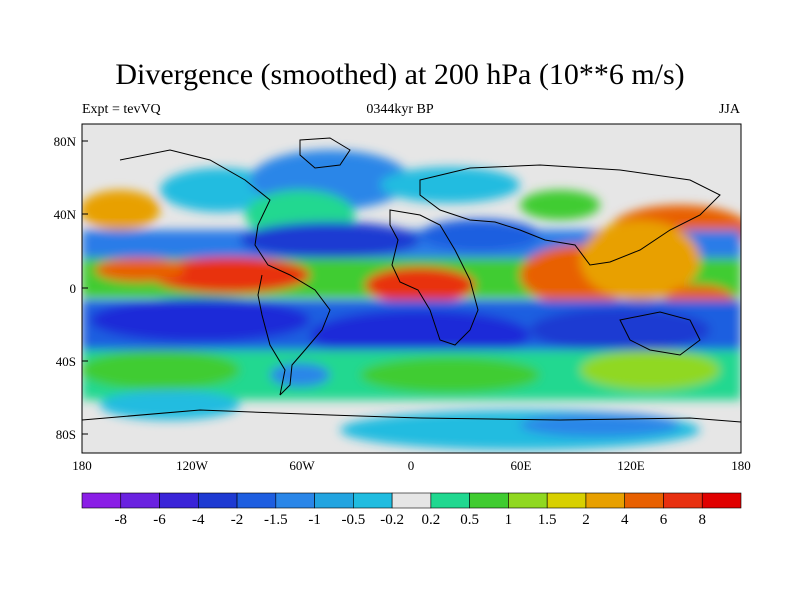  Describe the element at coordinates (509, 520) in the screenshot. I see `colorbar-label: 1` at that location.